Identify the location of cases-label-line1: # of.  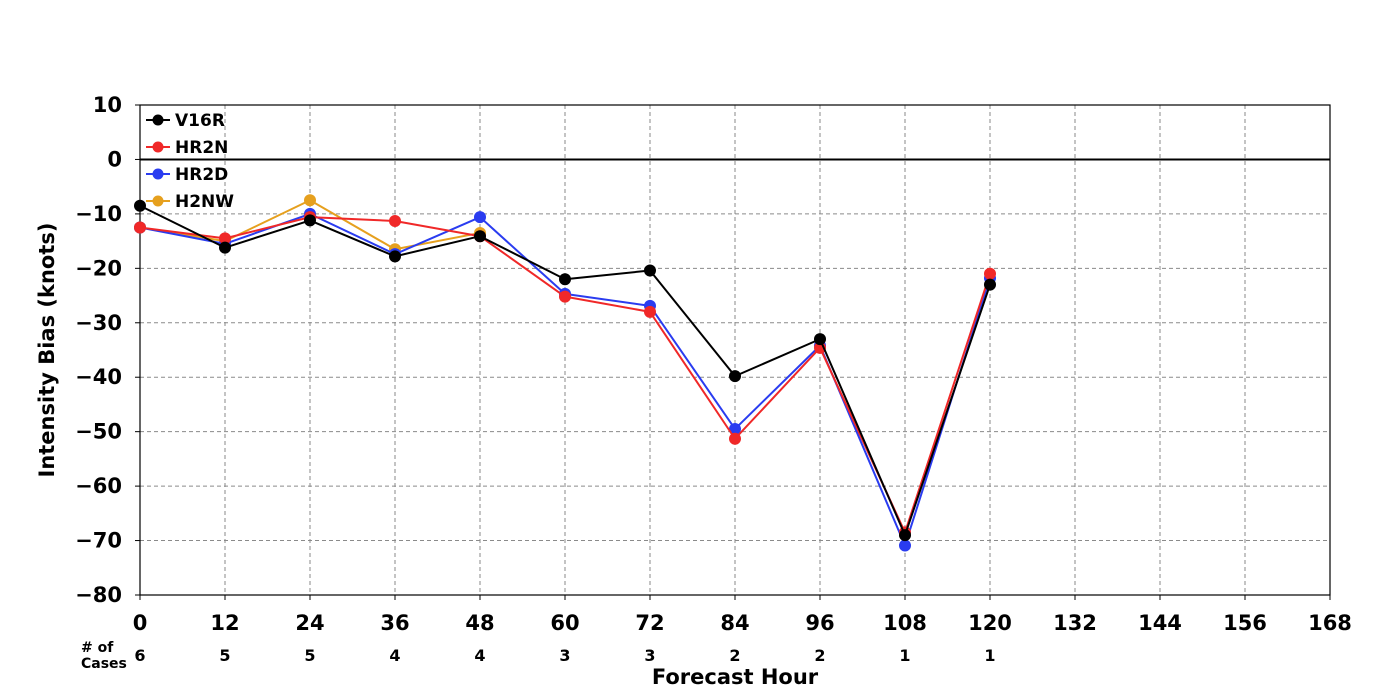
(97, 648).